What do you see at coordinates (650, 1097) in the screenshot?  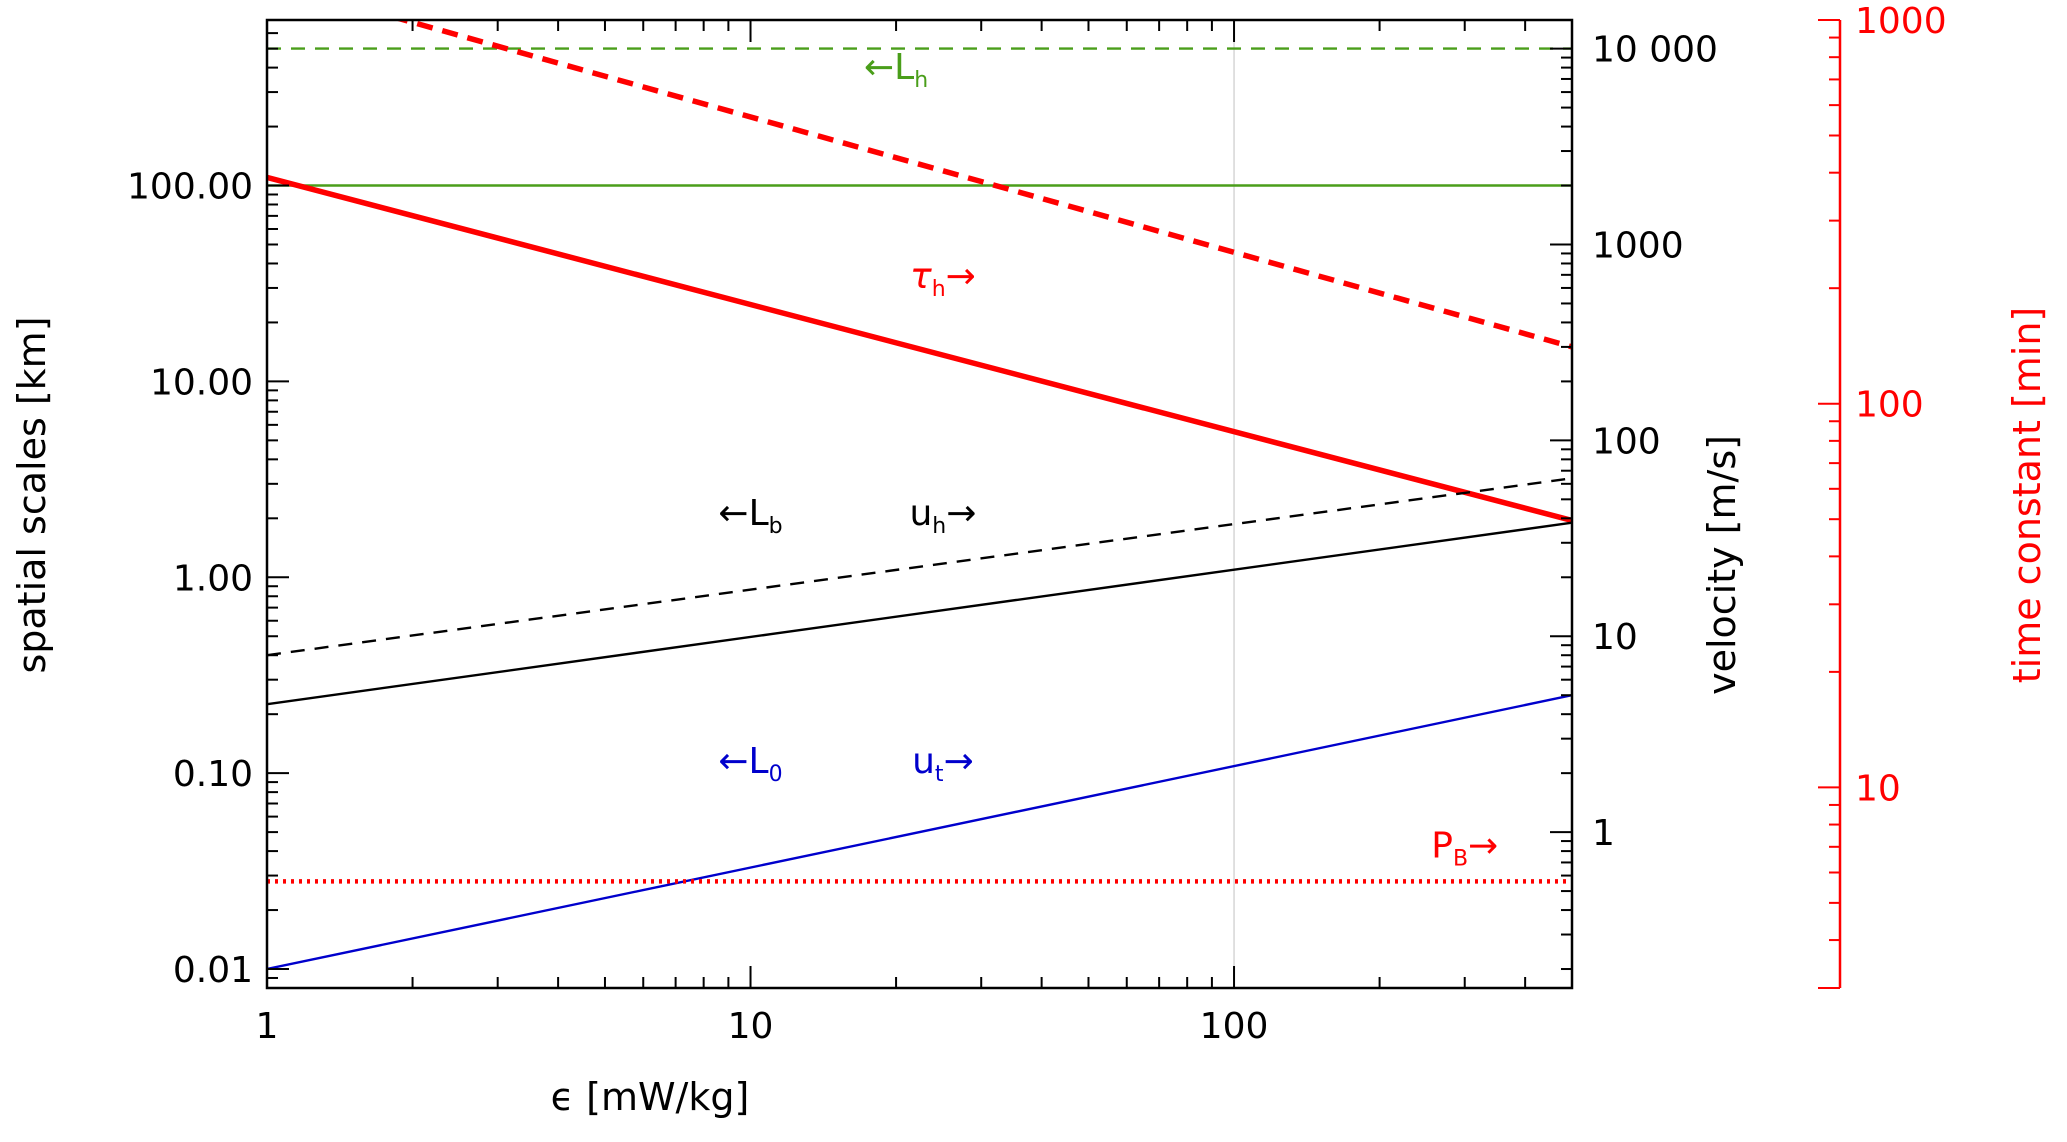 I see `x-axis-title: ϵ [mW/kg]` at bounding box center [650, 1097].